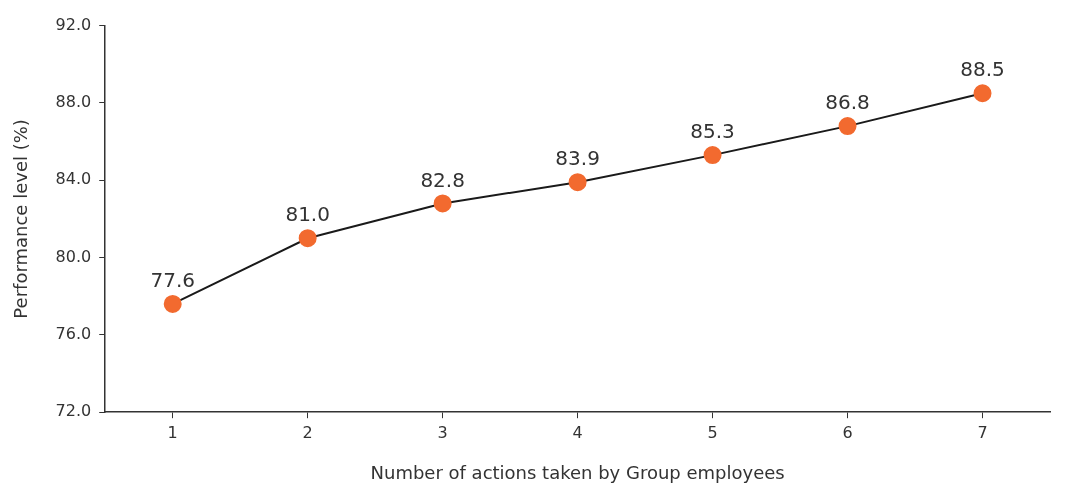 The image size is (1068, 497). I want to click on y-axis-title: Performance level (%), so click(21, 219).